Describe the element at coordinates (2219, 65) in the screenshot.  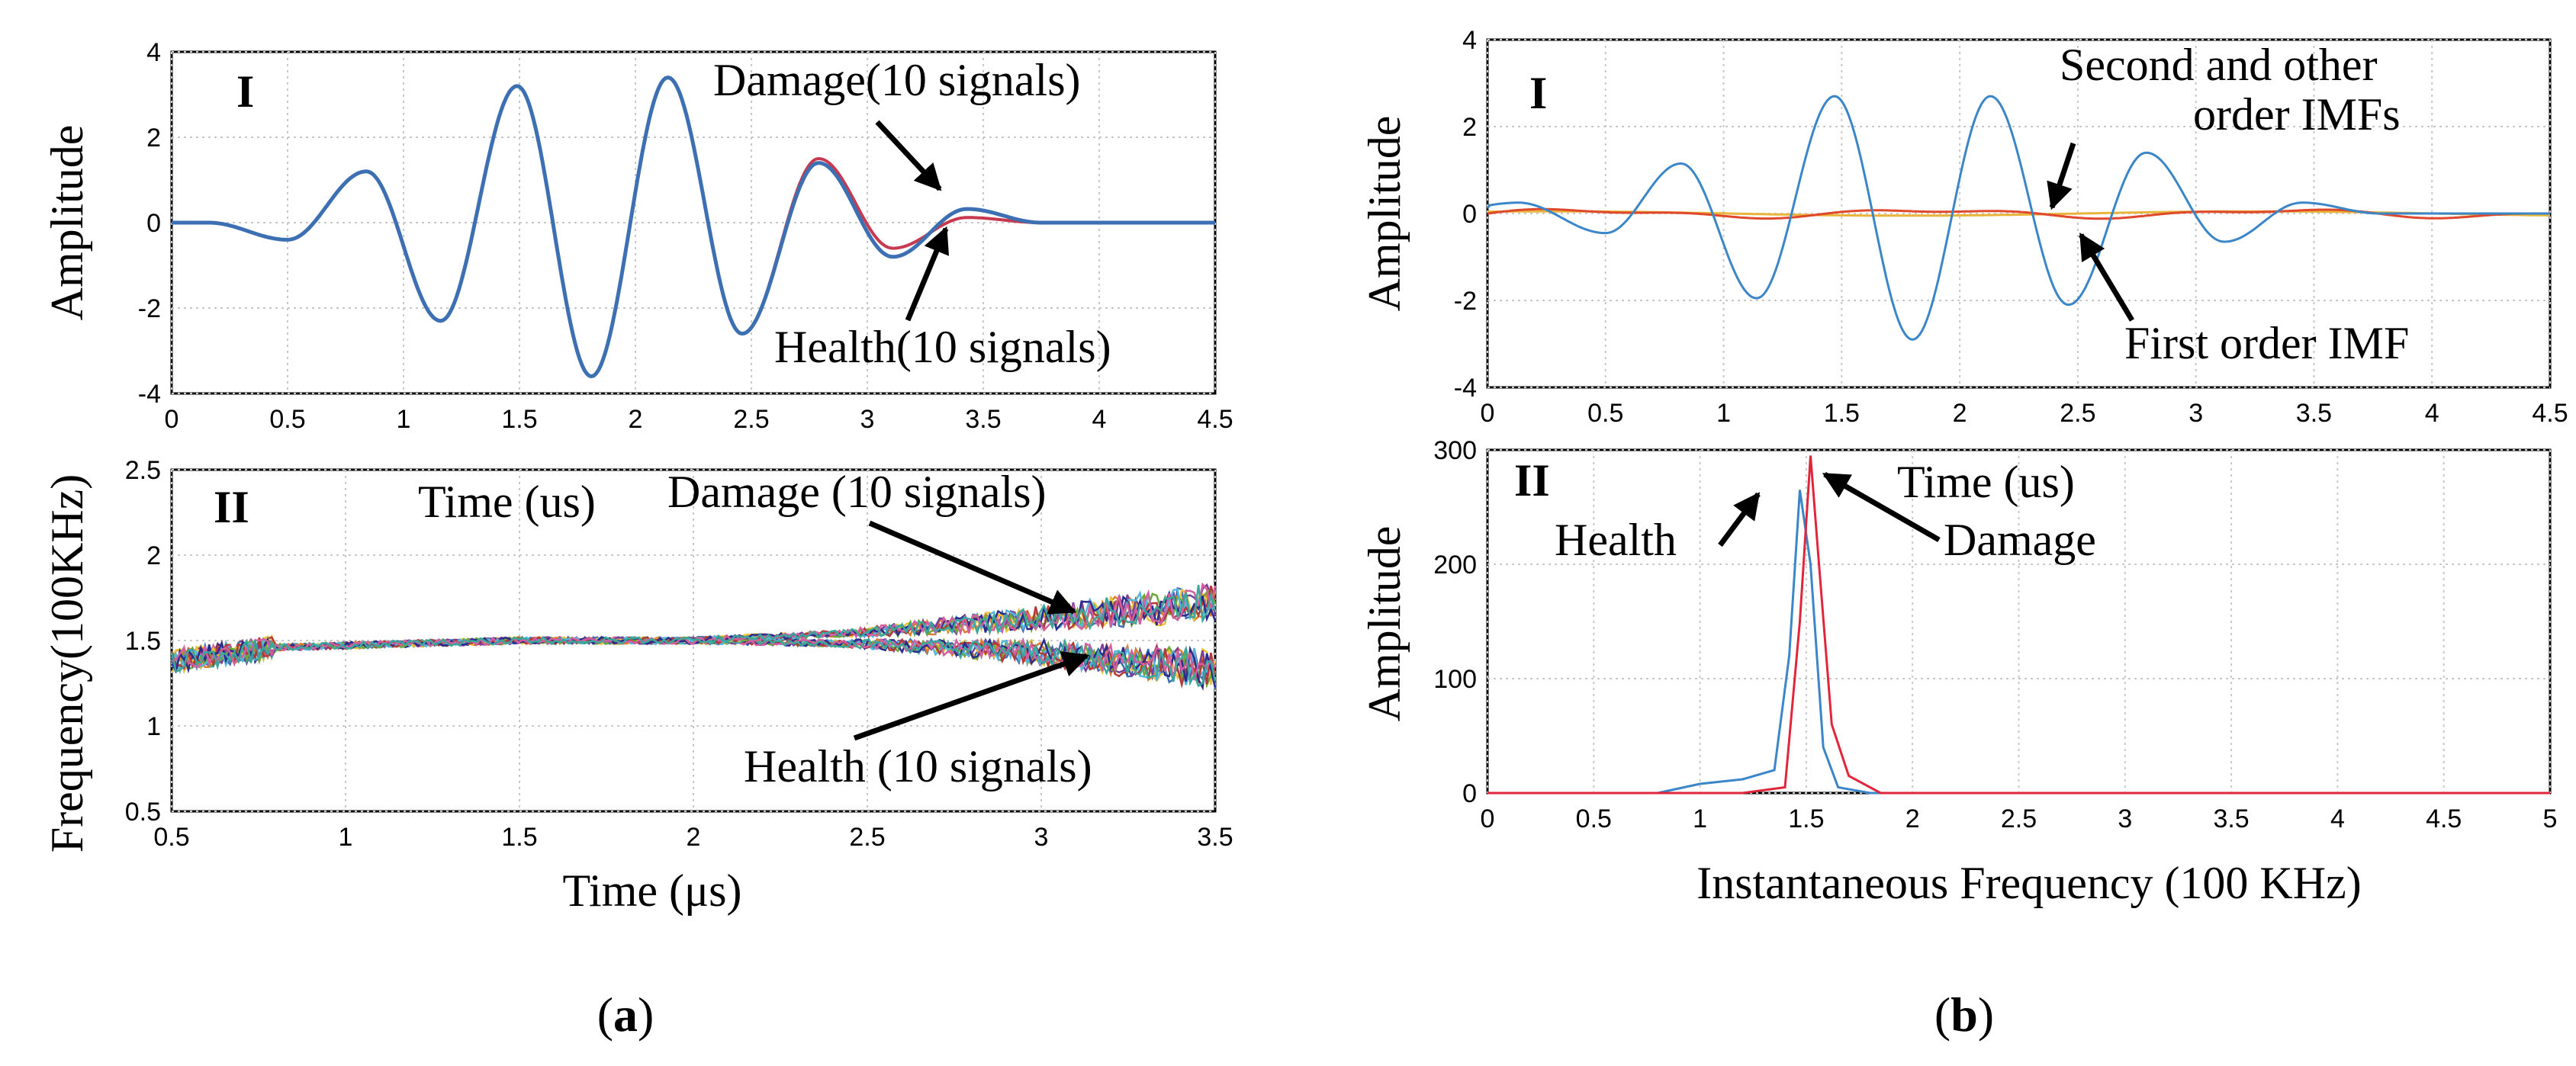
I see `annotation-second-line1: Second and other` at that location.